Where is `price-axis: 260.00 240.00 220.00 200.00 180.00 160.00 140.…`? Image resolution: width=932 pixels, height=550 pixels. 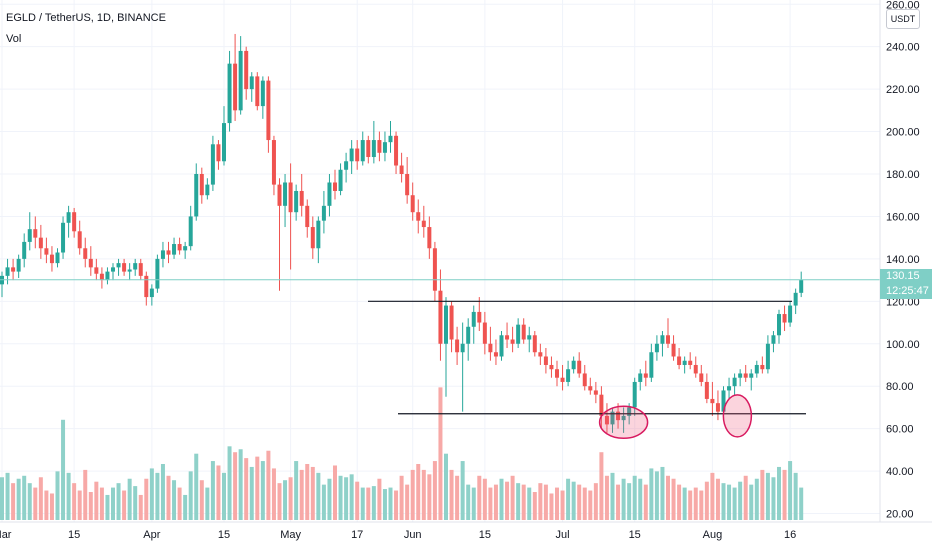
price-axis: 260.00 240.00 220.00 200.00 180.00 160.00 140.… is located at coordinates (903, 260).